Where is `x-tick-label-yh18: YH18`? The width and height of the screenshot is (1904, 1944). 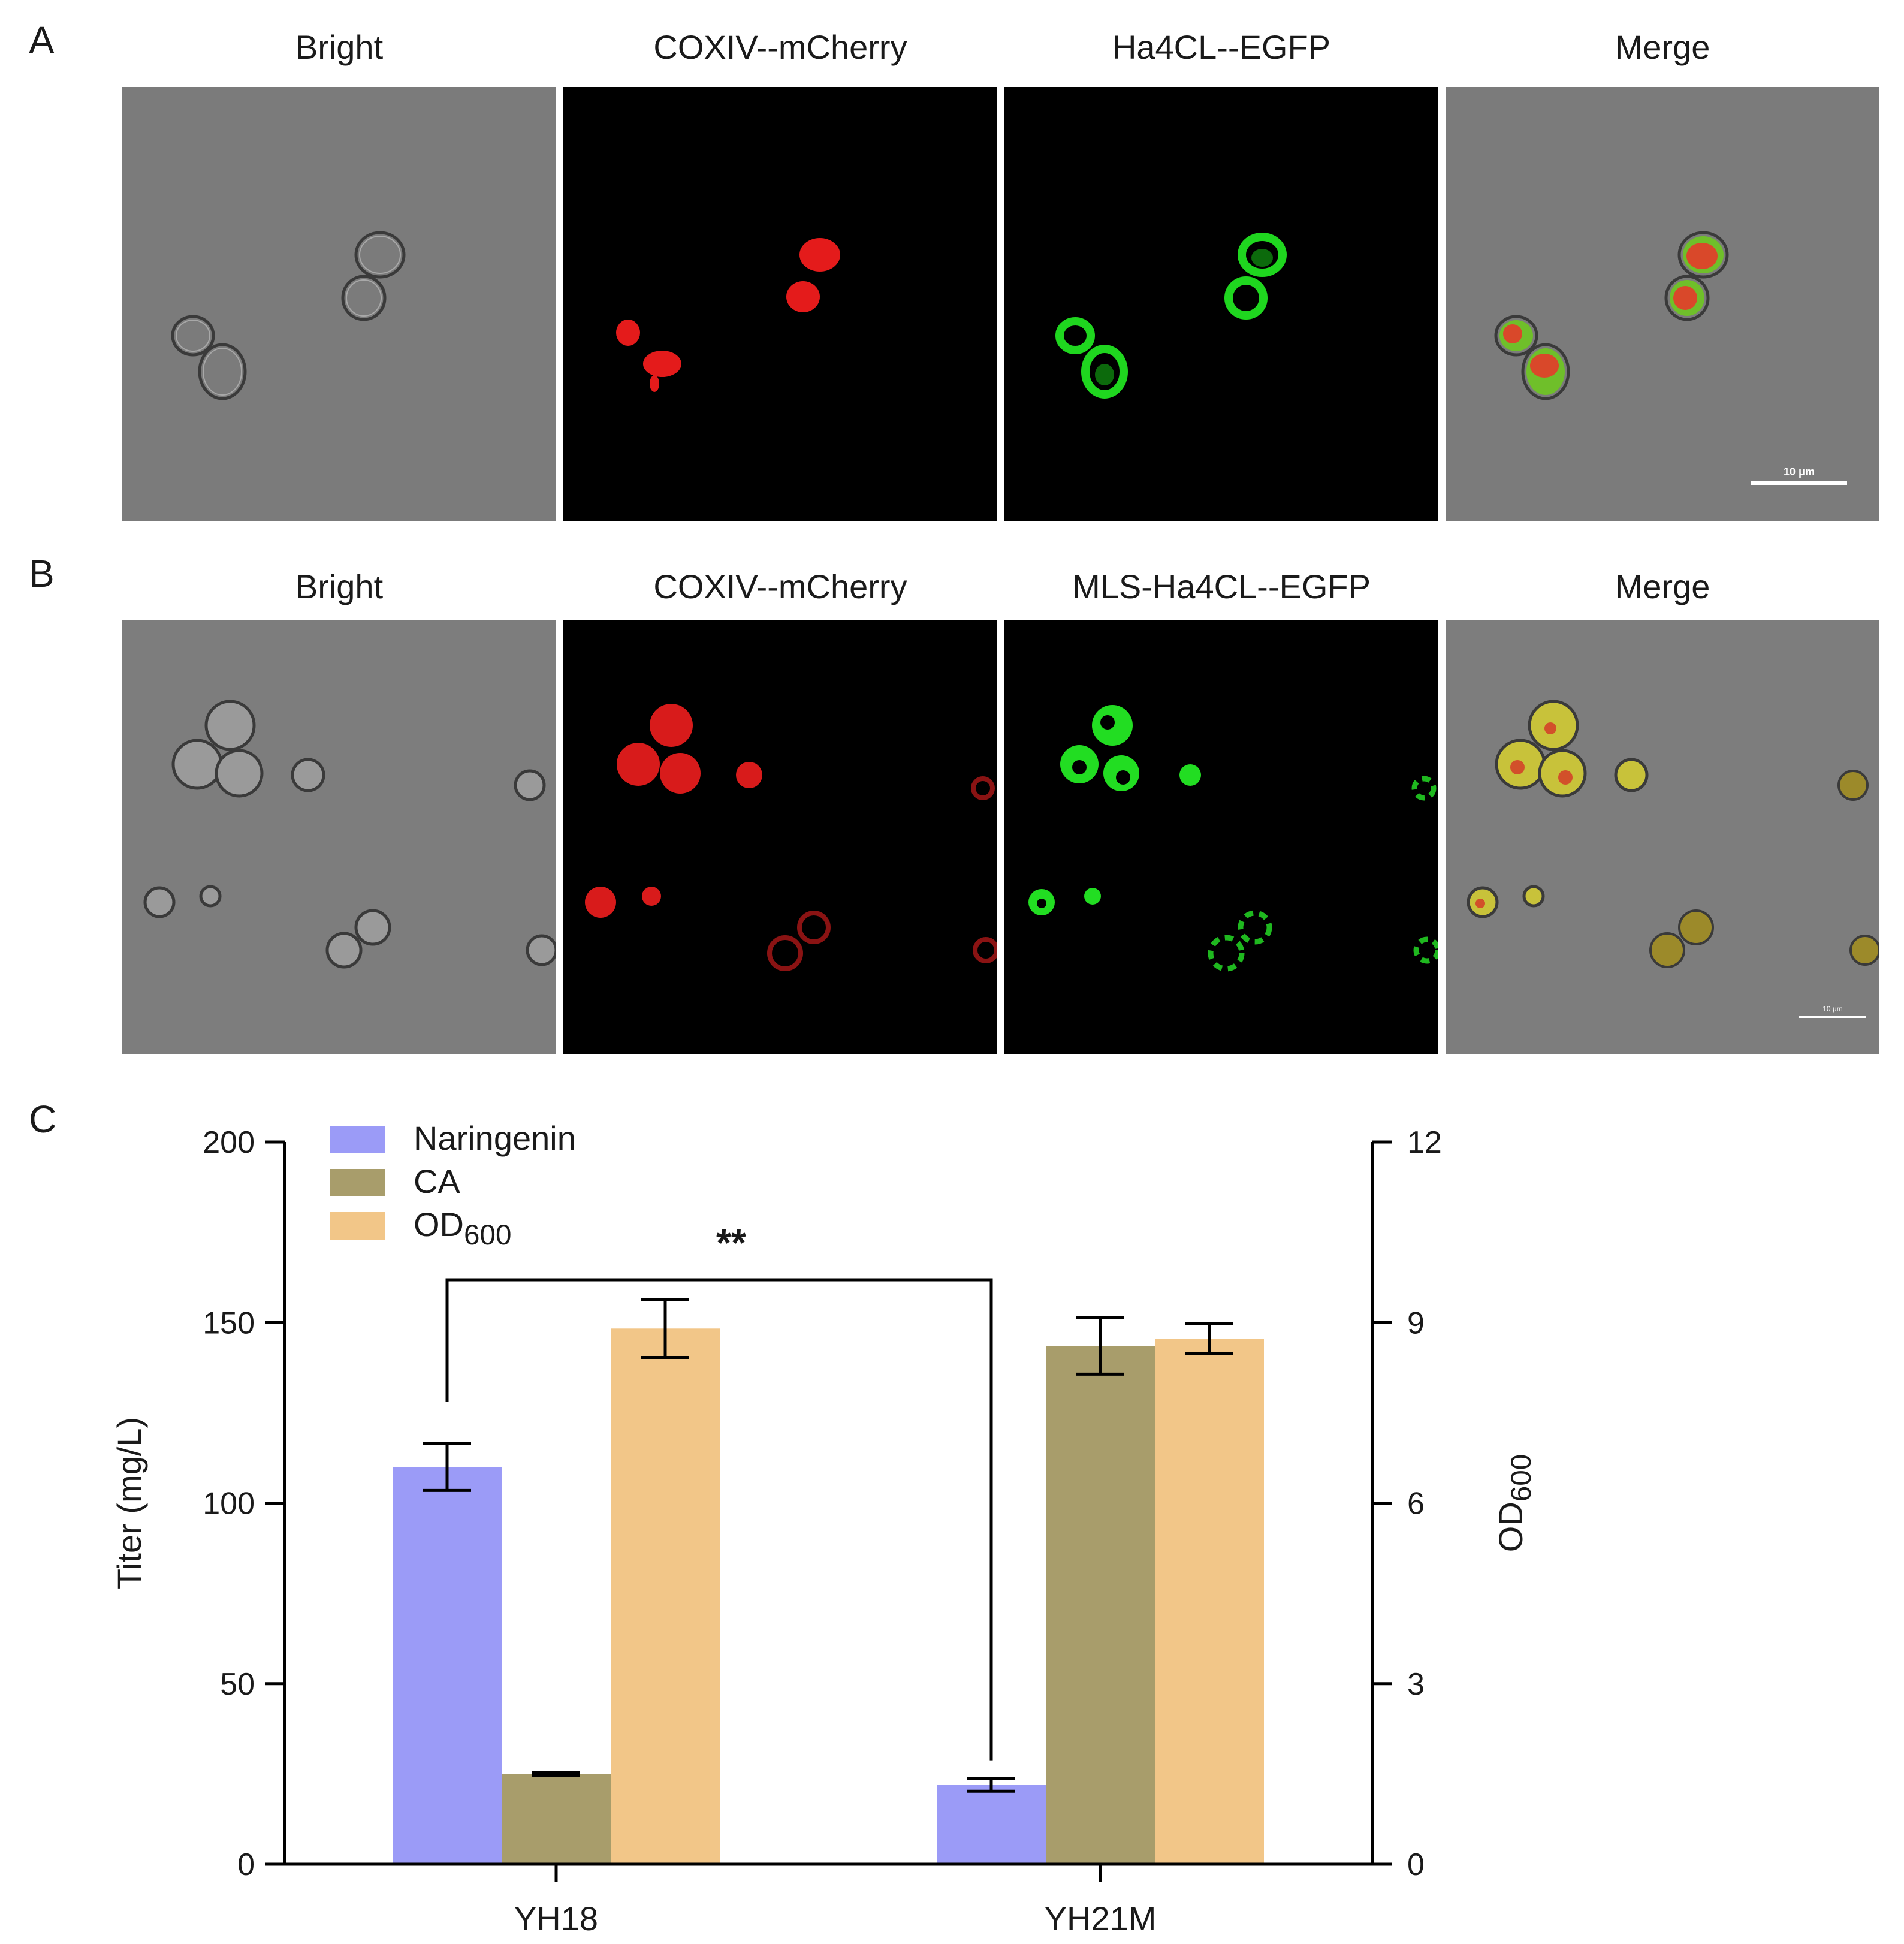
x-tick-label-yh18: YH18 is located at coordinates (556, 1919).